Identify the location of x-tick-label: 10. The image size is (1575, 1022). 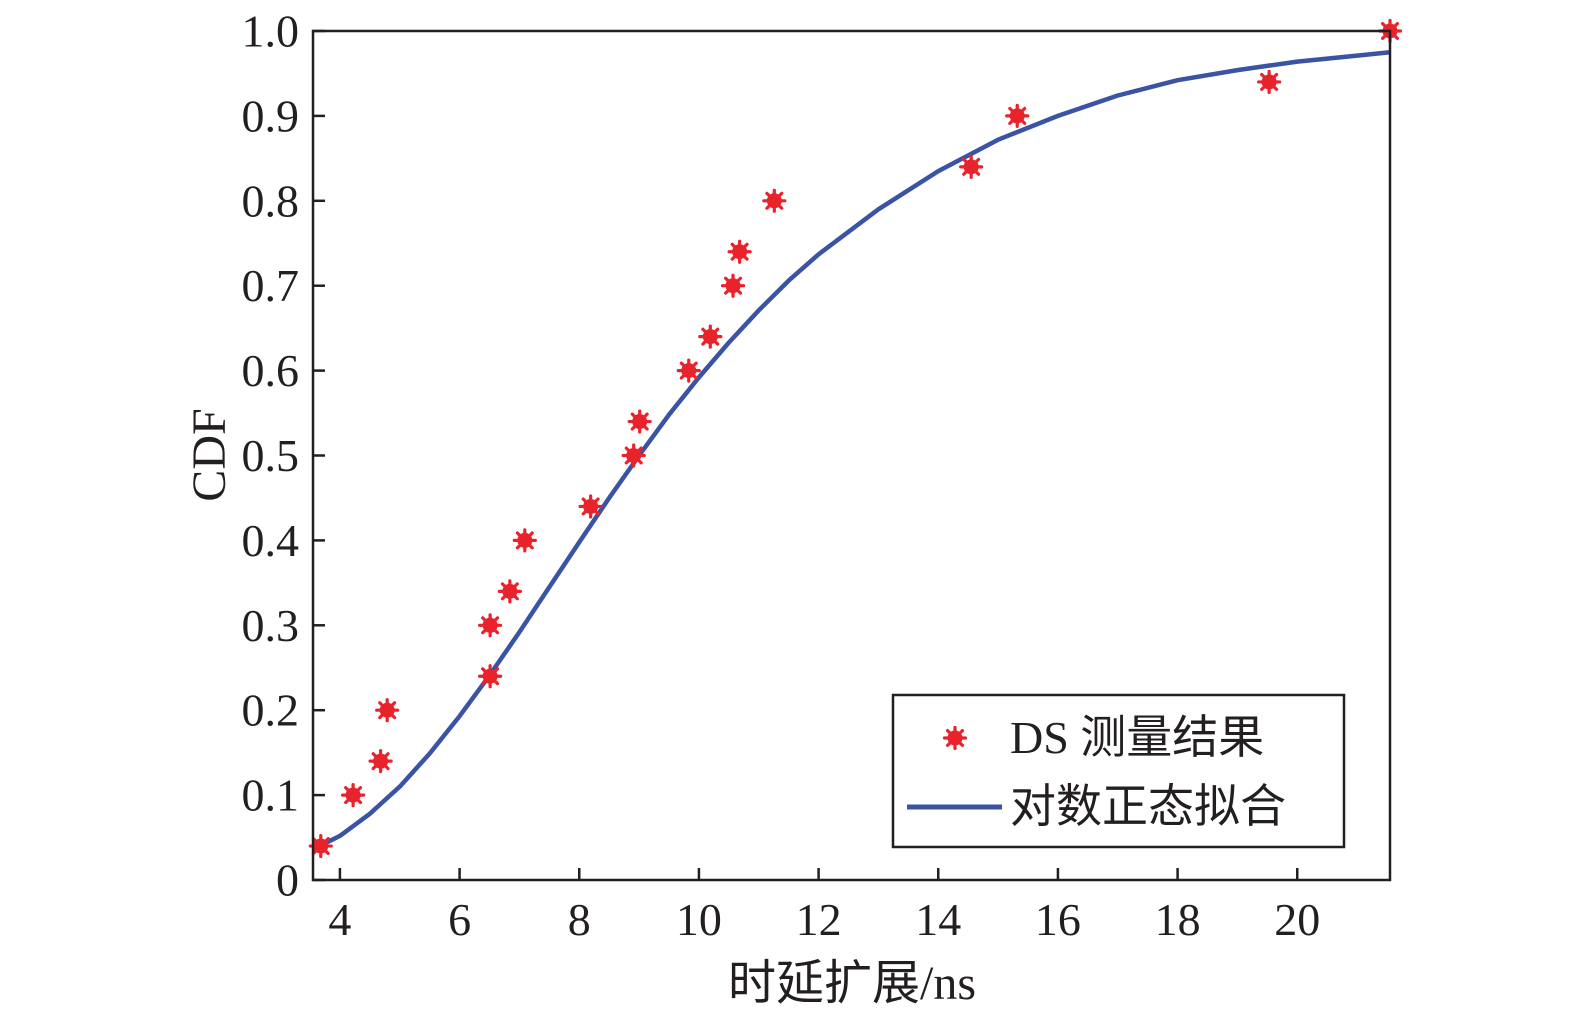
(699, 919).